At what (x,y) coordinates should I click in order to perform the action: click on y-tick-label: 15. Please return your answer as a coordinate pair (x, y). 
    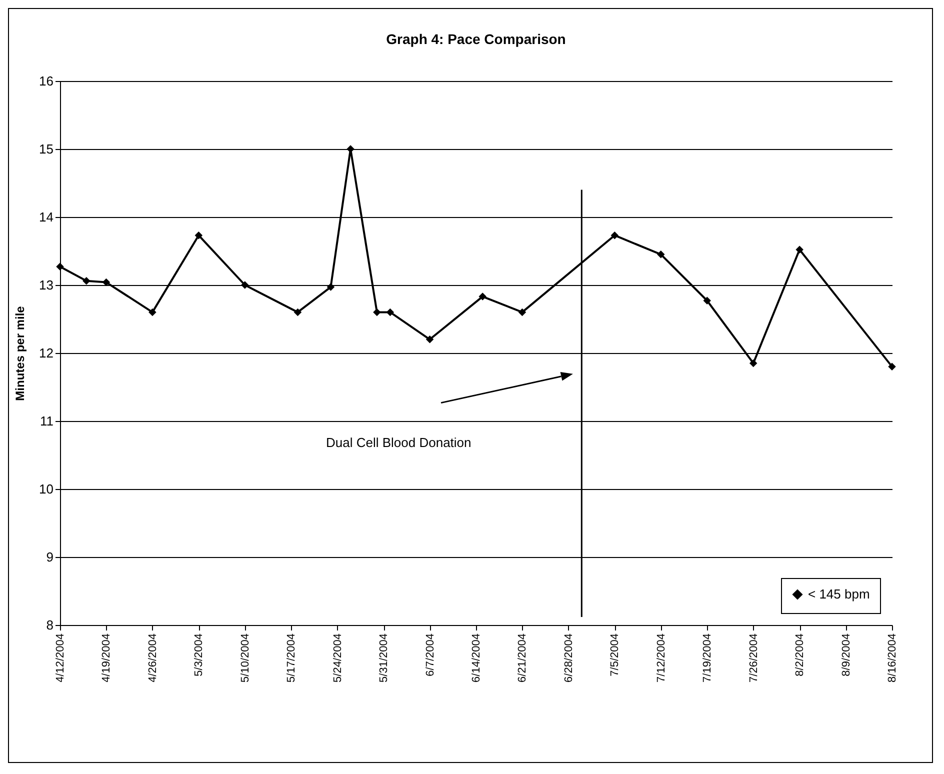
    Looking at the image, I should click on (46, 149).